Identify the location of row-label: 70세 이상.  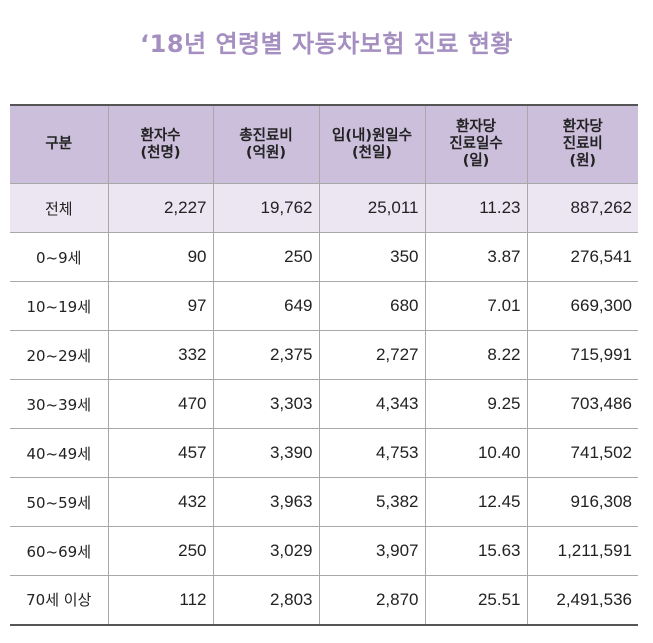
(59, 600).